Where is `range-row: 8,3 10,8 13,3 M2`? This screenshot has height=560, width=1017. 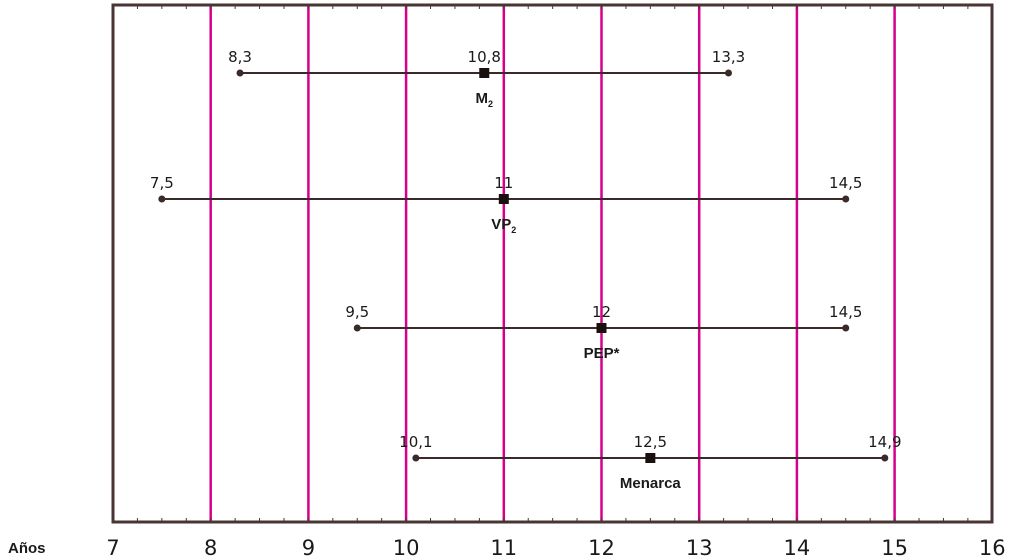
range-row: 8,3 10,8 13,3 M2 is located at coordinates (486, 78).